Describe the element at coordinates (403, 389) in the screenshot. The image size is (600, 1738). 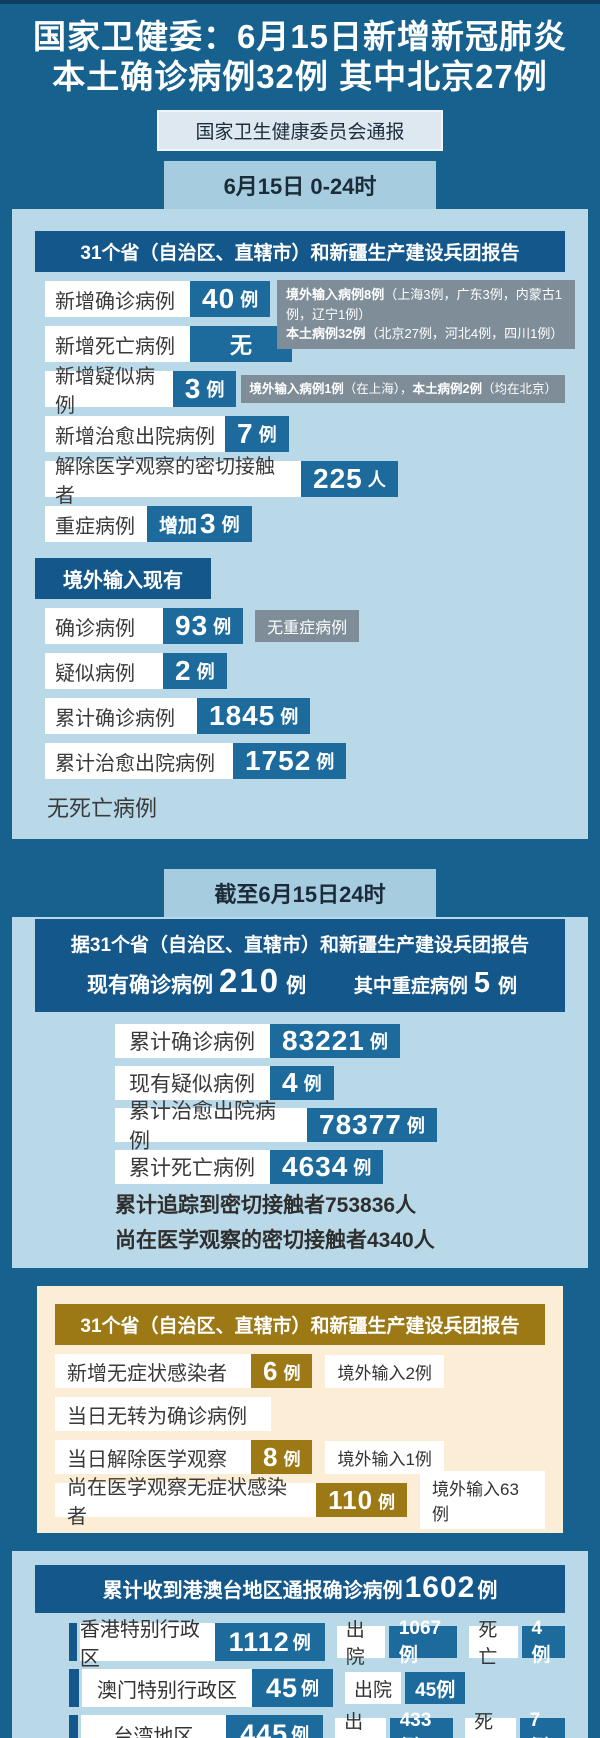
I see `stat-annotation: 境外输入病例1例（在上海），本土病例2例（均在北京）` at that location.